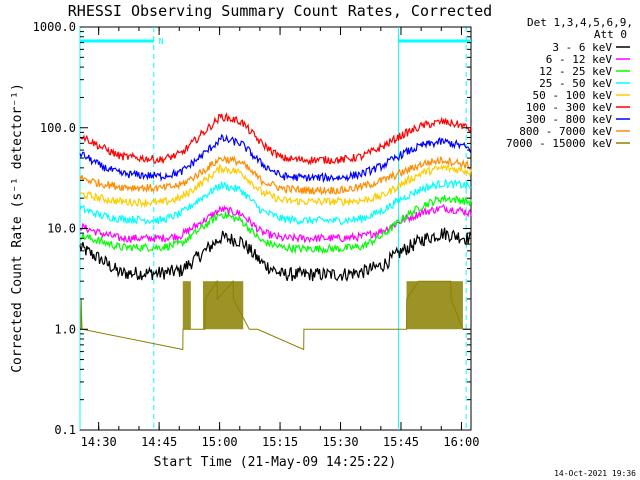 The image size is (640, 480). What do you see at coordinates (595, 473) in the screenshot?
I see `timestamp: 14-Oct-2021 19:36` at bounding box center [595, 473].